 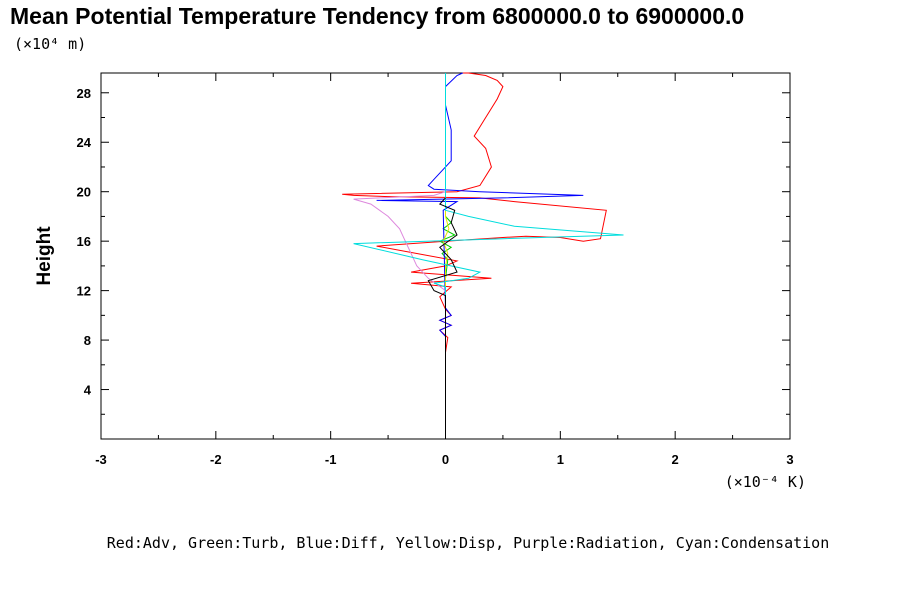 I want to click on y-axis-label: Height, so click(x=44, y=256).